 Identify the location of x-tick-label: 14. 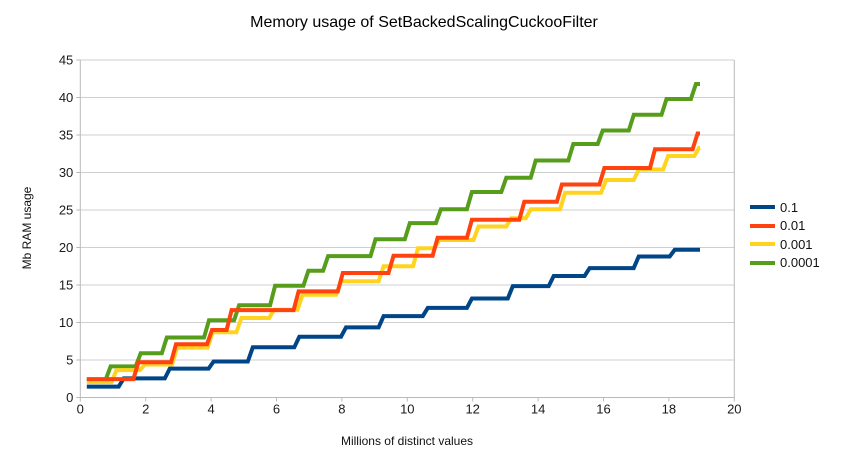
(538, 409).